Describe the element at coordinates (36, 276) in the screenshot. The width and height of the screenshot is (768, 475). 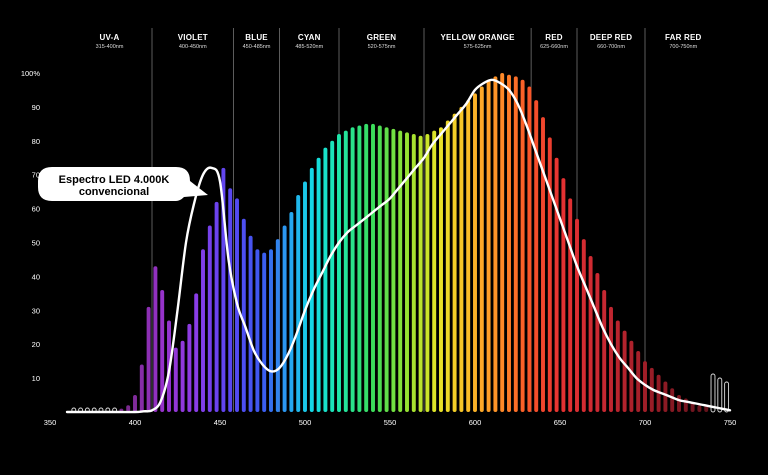
I see `y-tick-label: 40` at that location.